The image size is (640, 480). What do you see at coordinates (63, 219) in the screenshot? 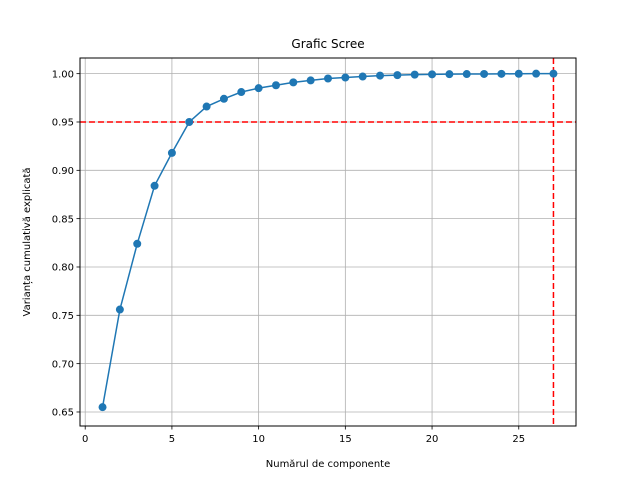
I see `y-tick-label: 0.85` at bounding box center [63, 219].